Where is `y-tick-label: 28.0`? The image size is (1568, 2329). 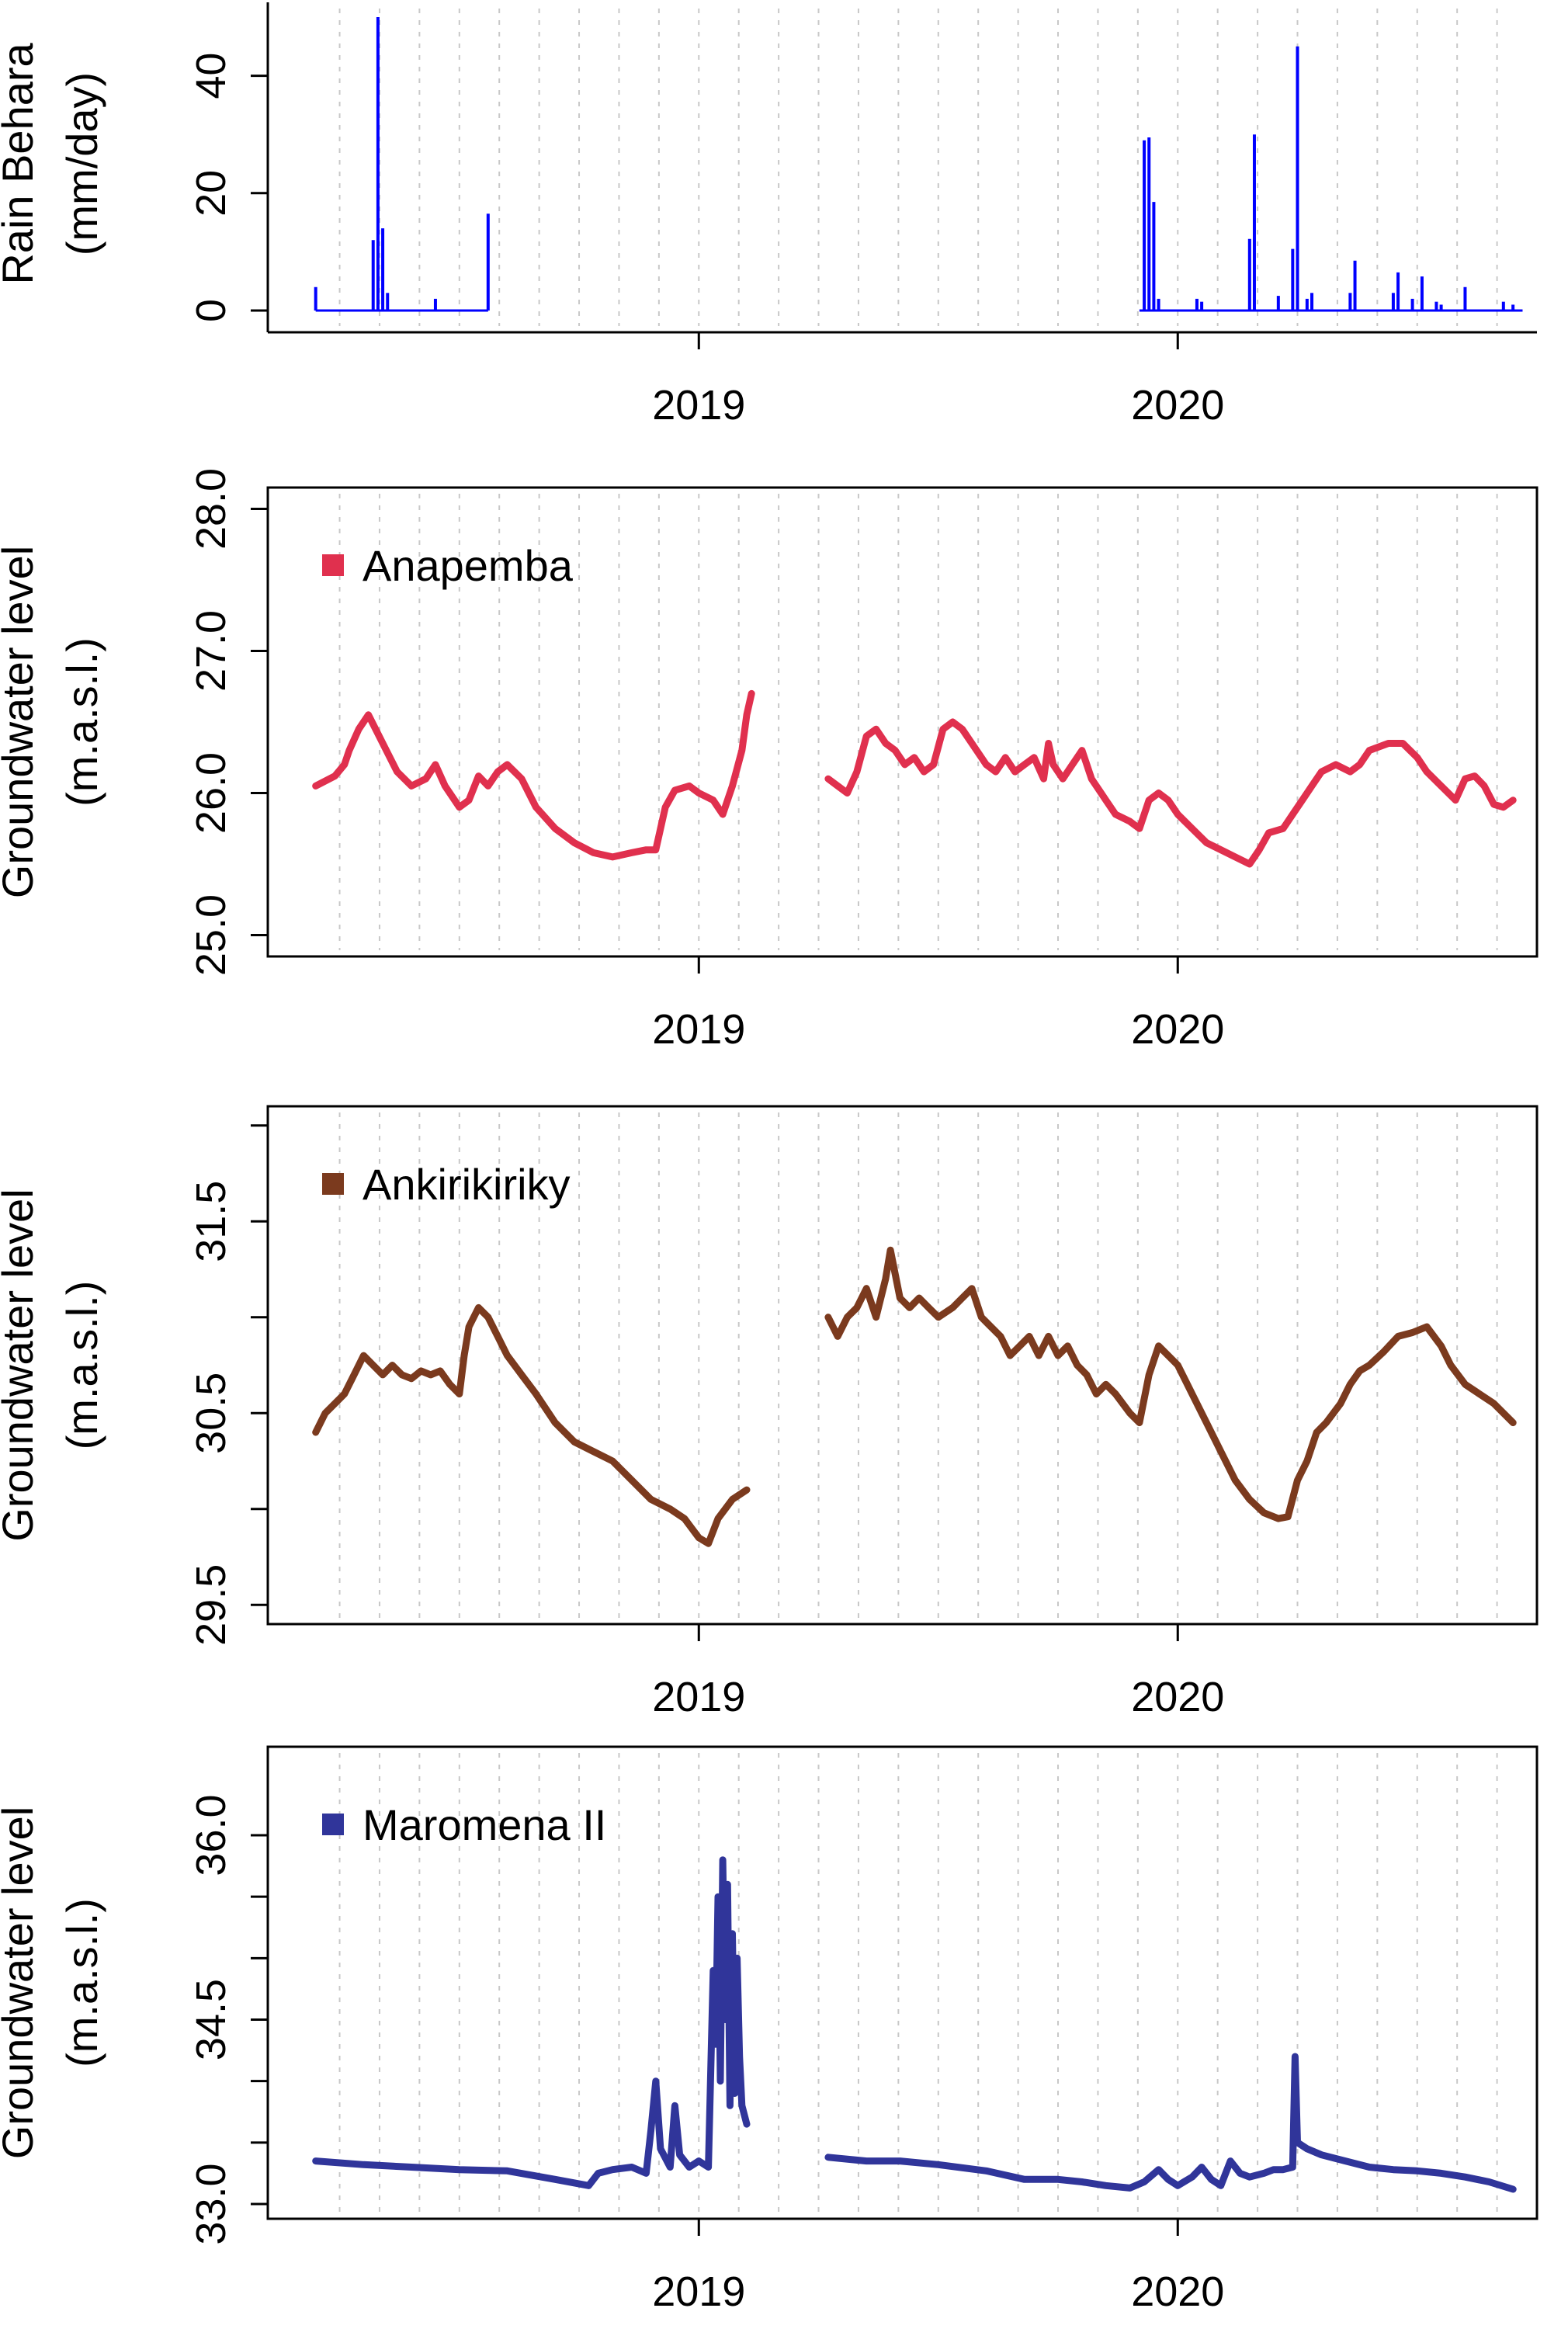 y-tick-label: 28.0 is located at coordinates (211, 509).